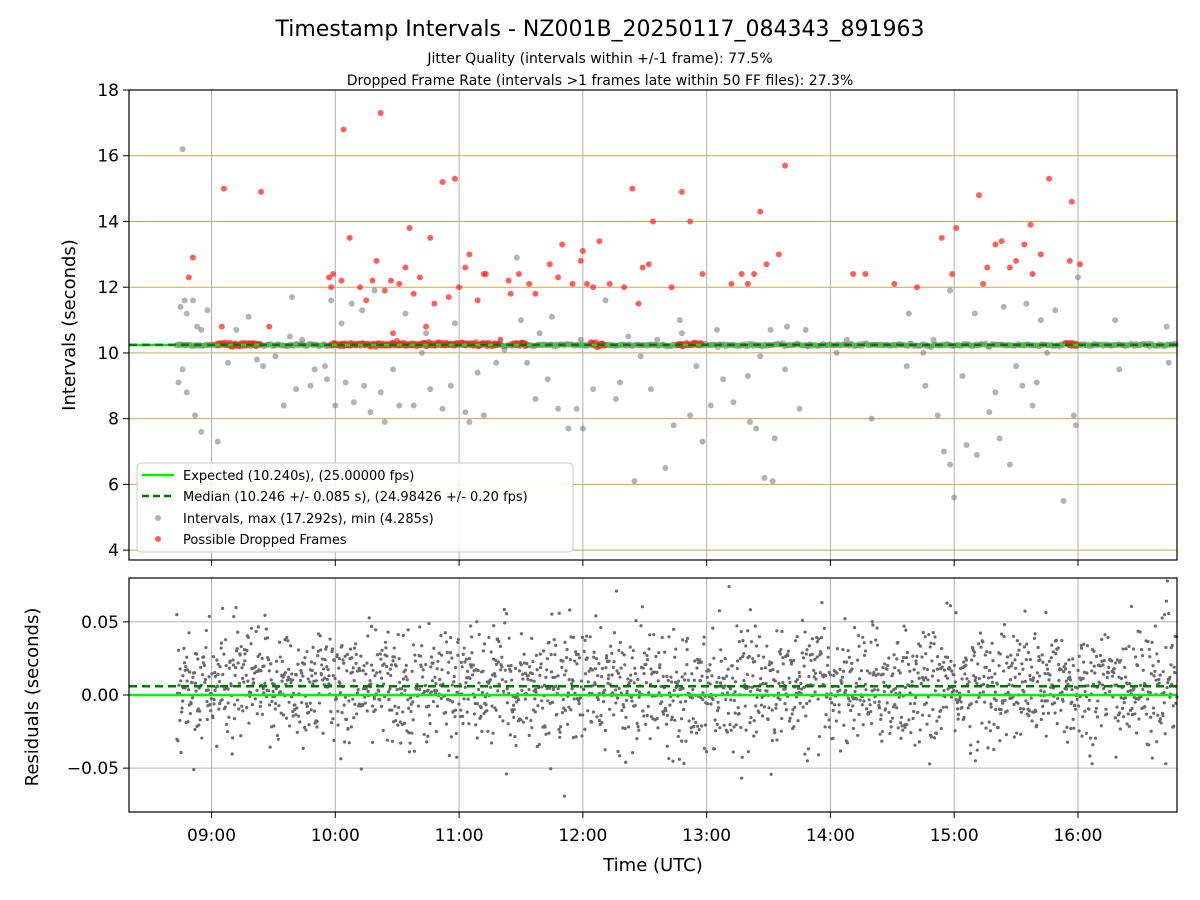  Describe the element at coordinates (335, 836) in the screenshot. I see `x-tick-label: 10:00` at that location.